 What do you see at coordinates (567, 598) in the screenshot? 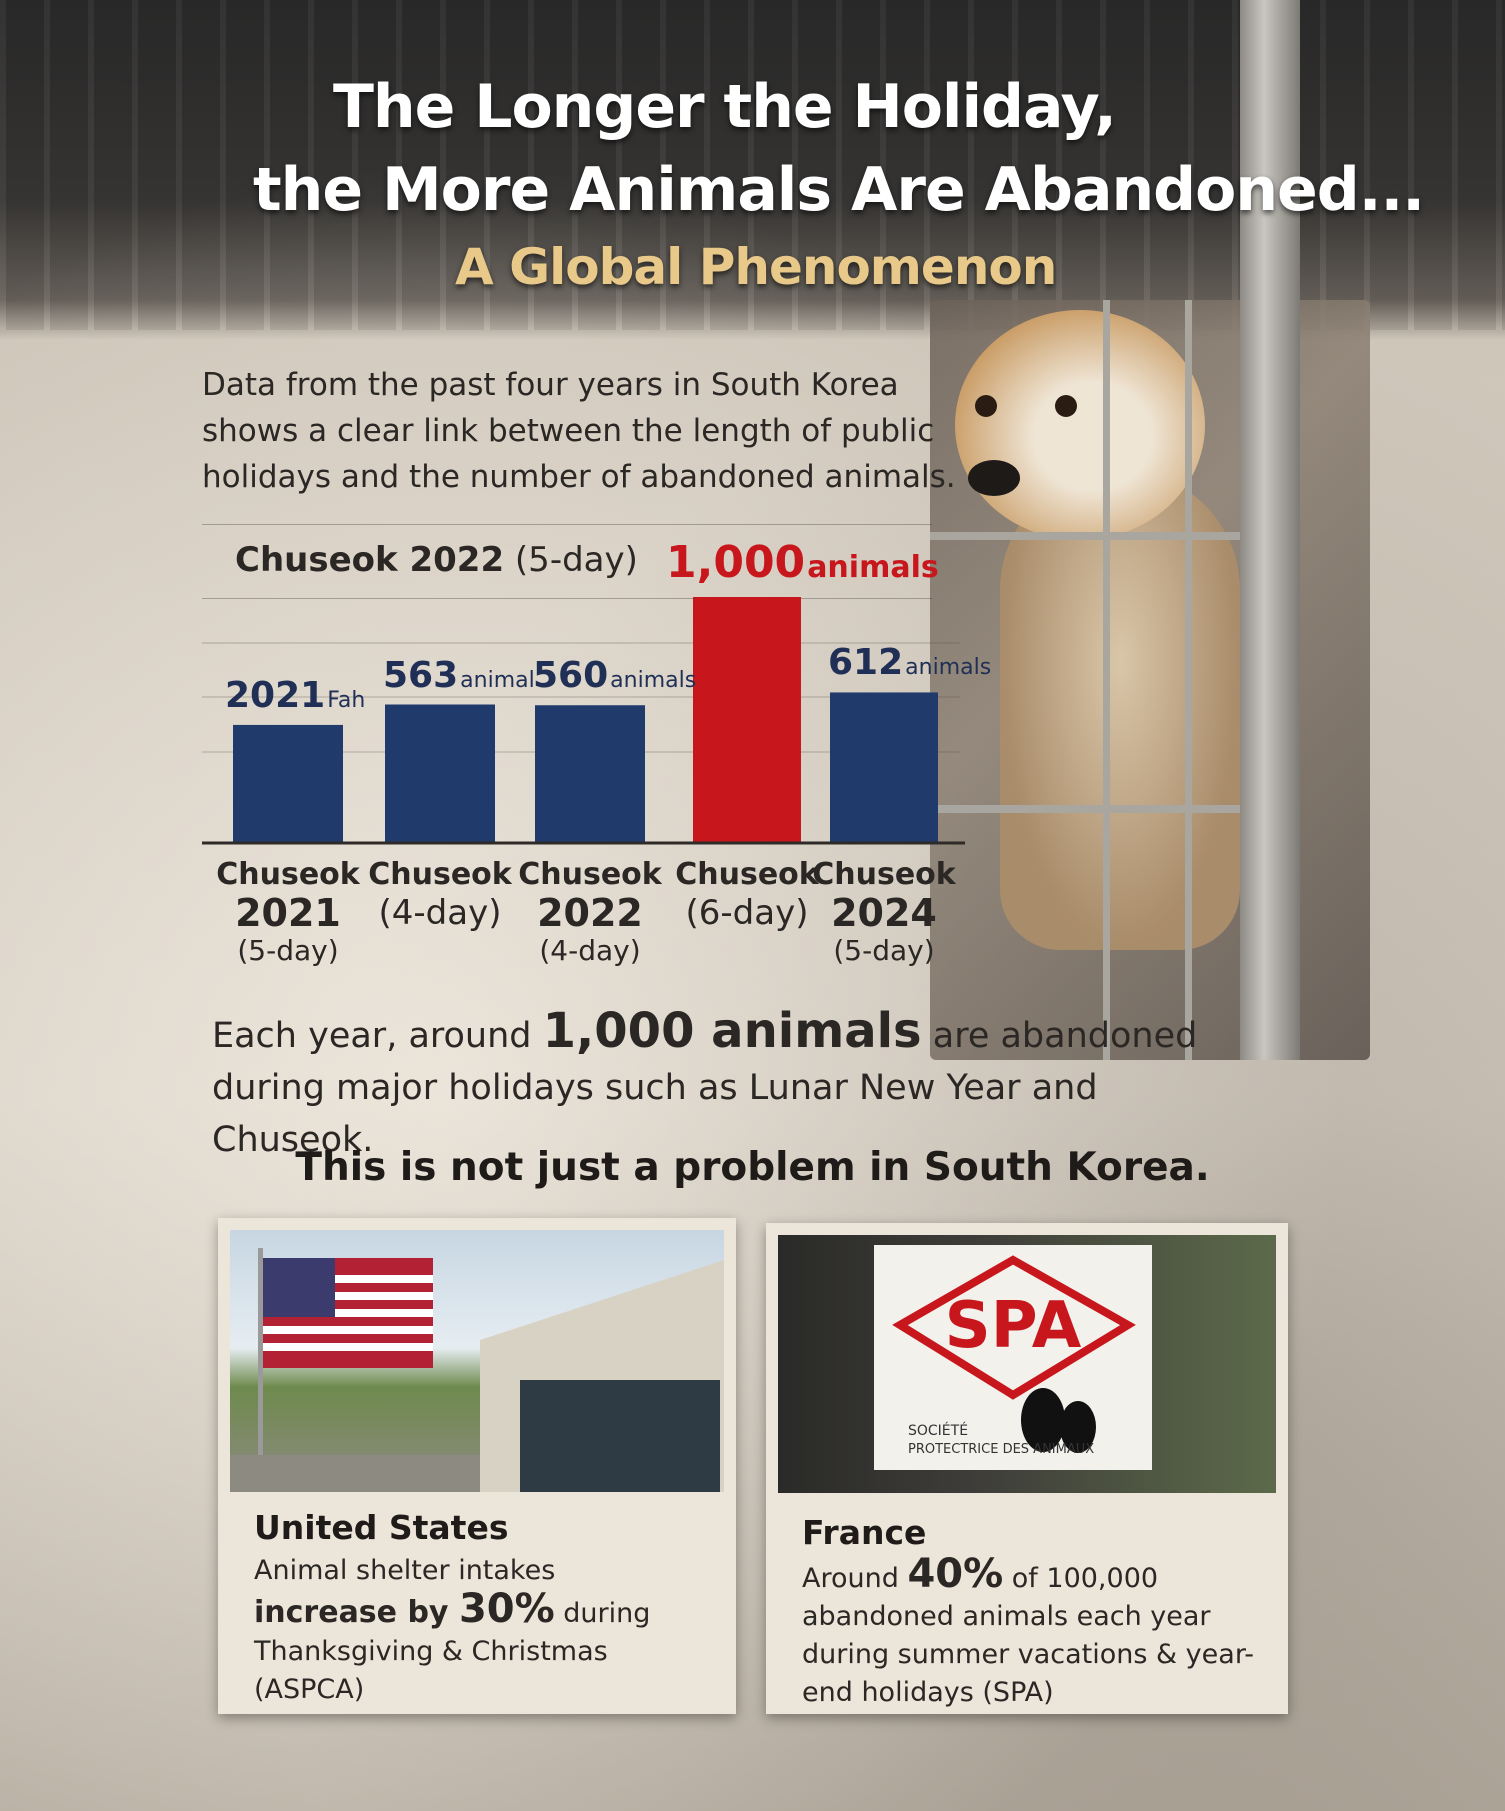
I see `divider-header` at bounding box center [567, 598].